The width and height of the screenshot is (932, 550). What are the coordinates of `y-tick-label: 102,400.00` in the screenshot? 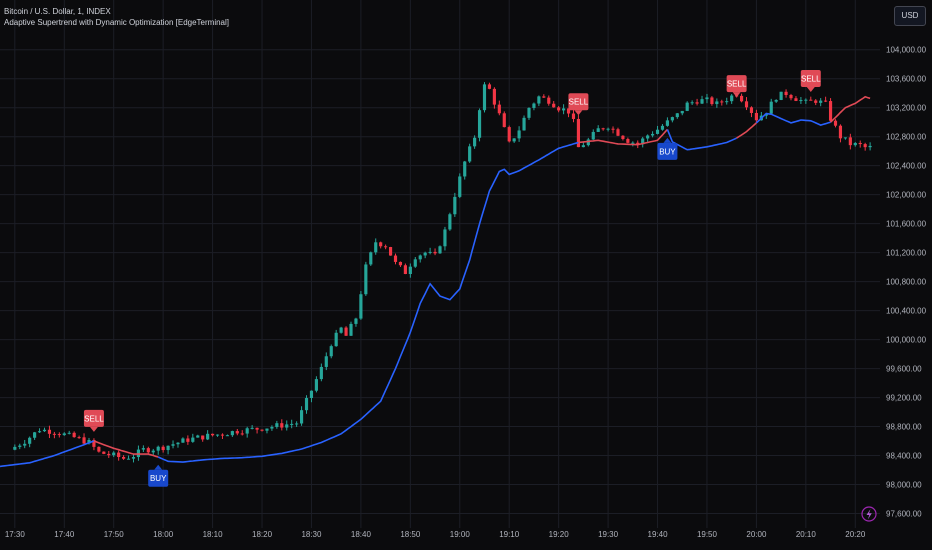 It's located at (906, 166).